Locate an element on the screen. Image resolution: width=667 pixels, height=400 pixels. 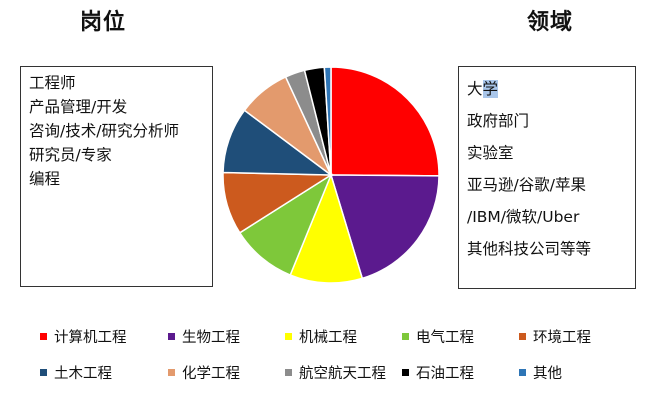
legend-label: 化学工程 is located at coordinates (211, 373).